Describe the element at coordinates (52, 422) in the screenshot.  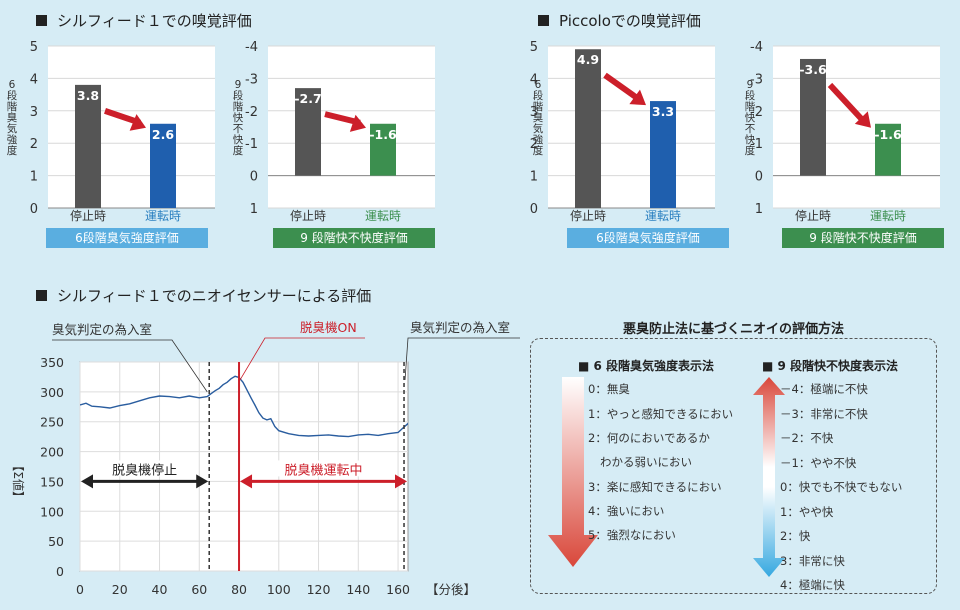
I see `y-tick-label: 250` at that location.